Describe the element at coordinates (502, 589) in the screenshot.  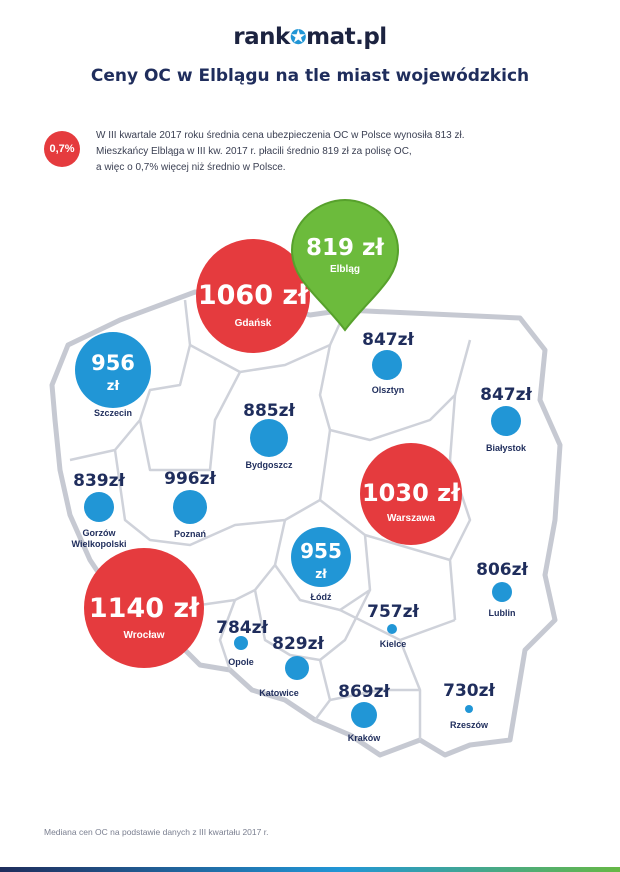
I see `city-lublin: 806zł Lublin` at that location.